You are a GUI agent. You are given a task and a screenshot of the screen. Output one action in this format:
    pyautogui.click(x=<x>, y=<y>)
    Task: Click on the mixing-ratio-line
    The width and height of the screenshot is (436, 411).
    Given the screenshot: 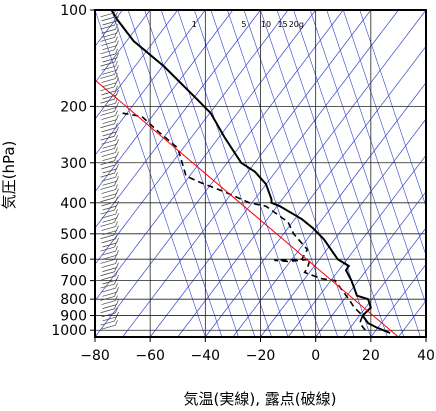 What is the action you would take?
    pyautogui.click(x=392, y=109)
    